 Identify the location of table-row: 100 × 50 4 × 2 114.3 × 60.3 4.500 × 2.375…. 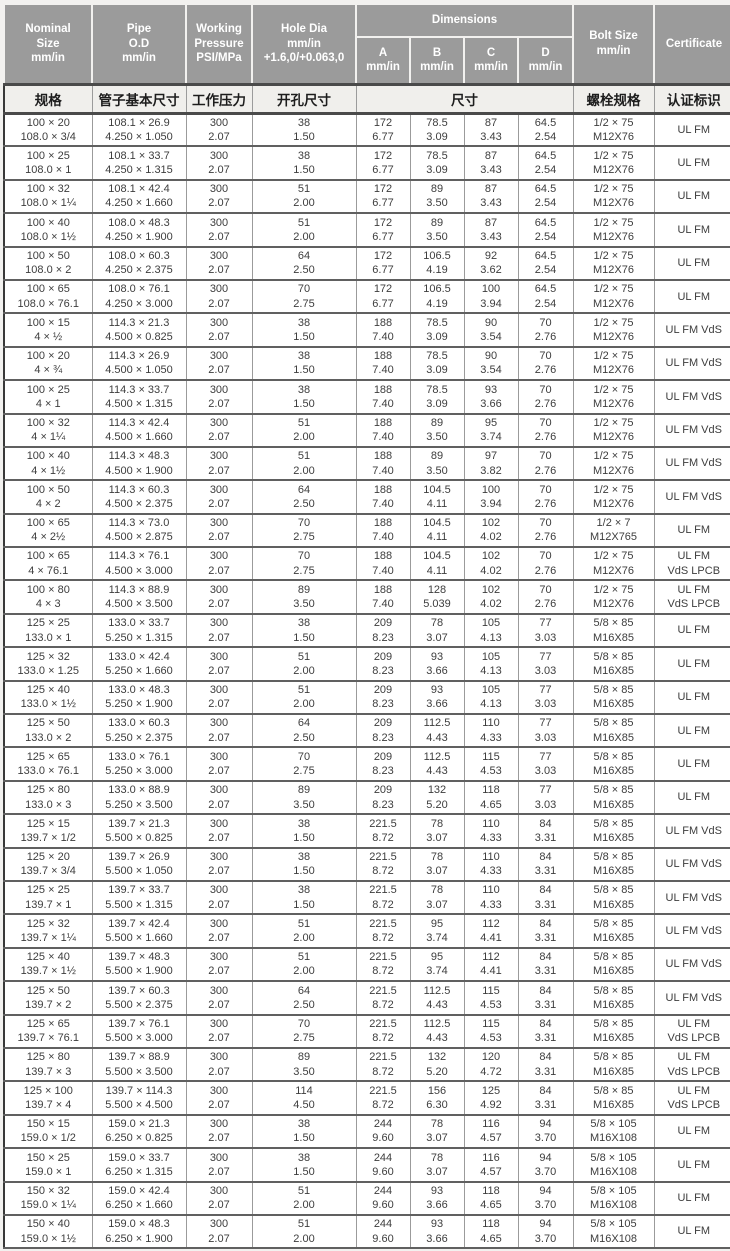
(366, 497).